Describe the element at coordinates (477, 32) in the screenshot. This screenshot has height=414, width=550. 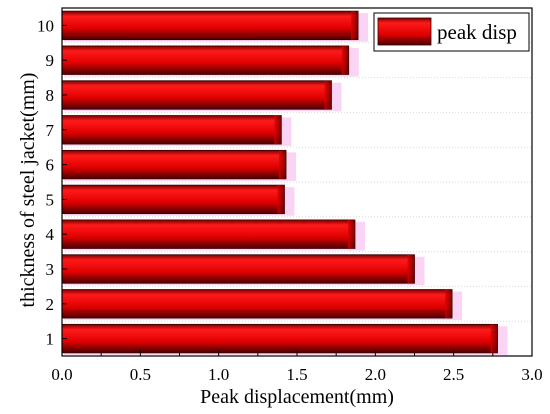
I see `legend-label: peak disp` at that location.